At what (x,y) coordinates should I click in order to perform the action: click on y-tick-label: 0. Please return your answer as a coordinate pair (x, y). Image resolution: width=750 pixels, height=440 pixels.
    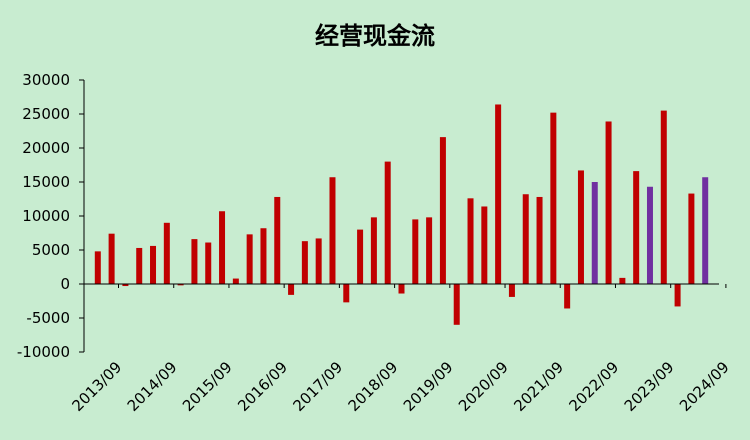
    Looking at the image, I should click on (65, 284).